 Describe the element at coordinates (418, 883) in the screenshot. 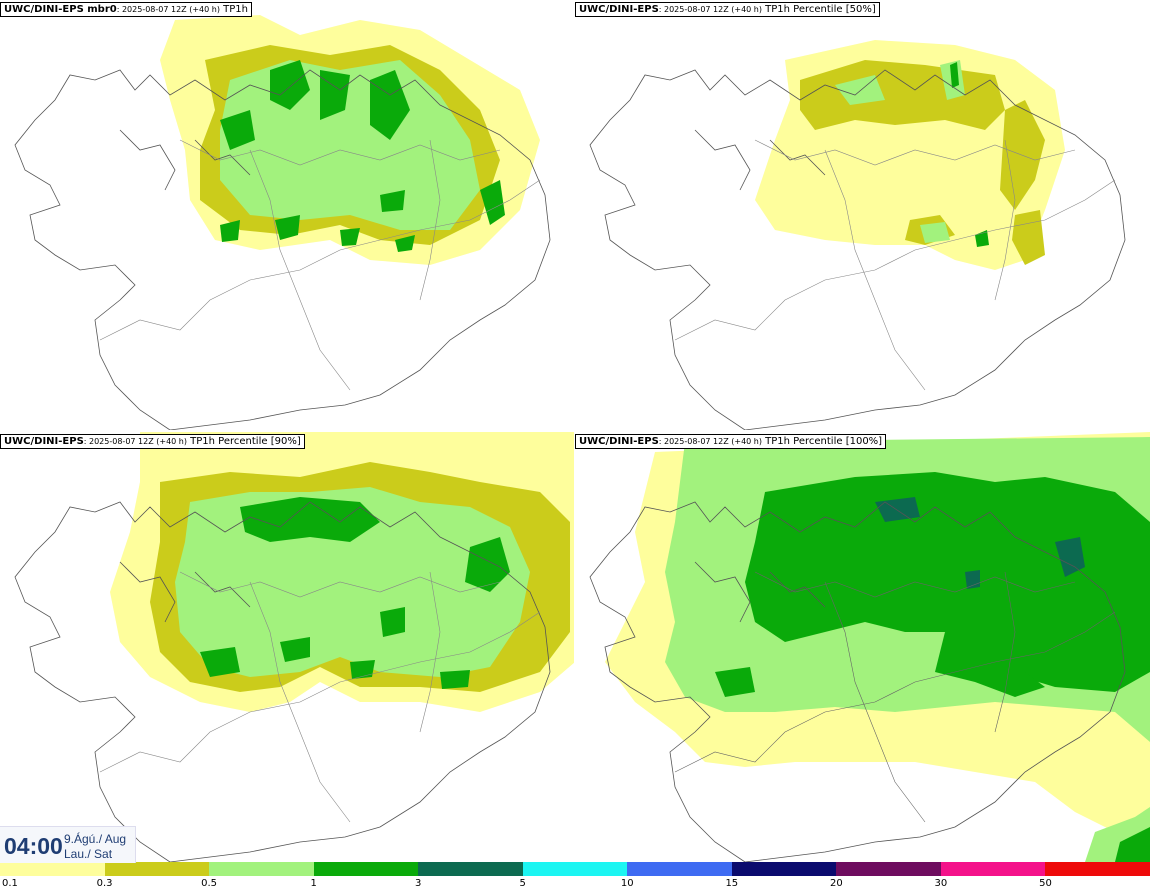

I see `legend-tick-label: 3` at that location.